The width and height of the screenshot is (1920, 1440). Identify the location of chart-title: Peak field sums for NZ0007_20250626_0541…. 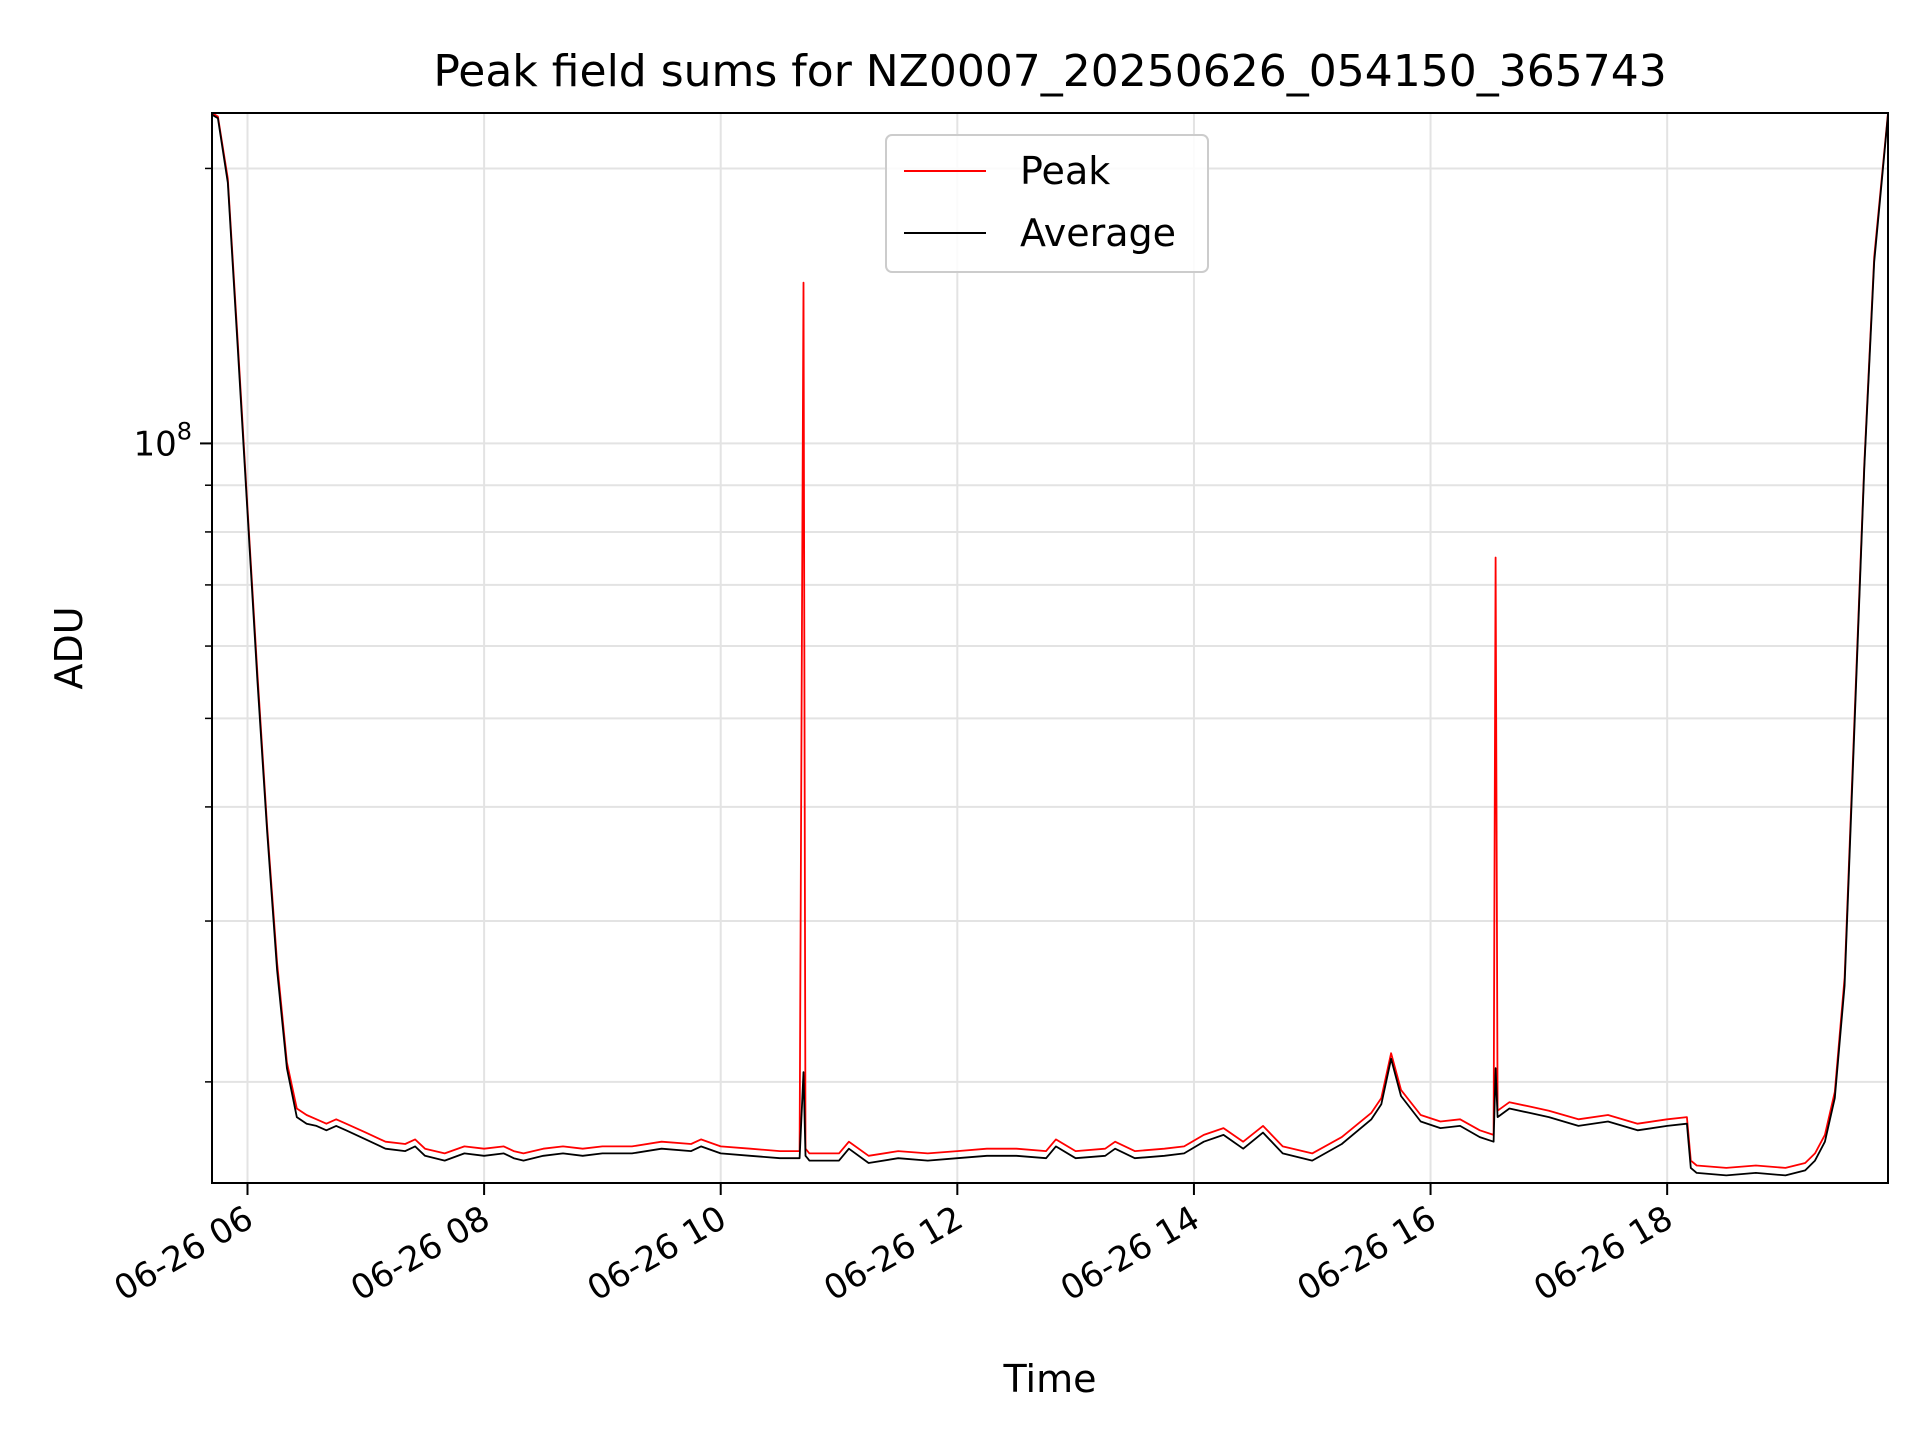
(1049, 71).